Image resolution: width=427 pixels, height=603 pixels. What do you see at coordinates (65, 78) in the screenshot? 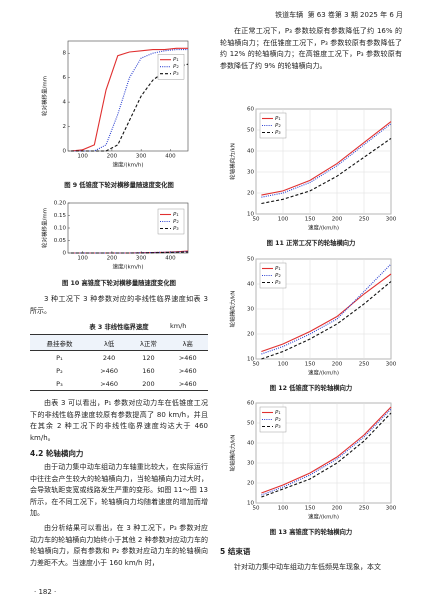
I see `y-tick-label: 6` at bounding box center [65, 78].